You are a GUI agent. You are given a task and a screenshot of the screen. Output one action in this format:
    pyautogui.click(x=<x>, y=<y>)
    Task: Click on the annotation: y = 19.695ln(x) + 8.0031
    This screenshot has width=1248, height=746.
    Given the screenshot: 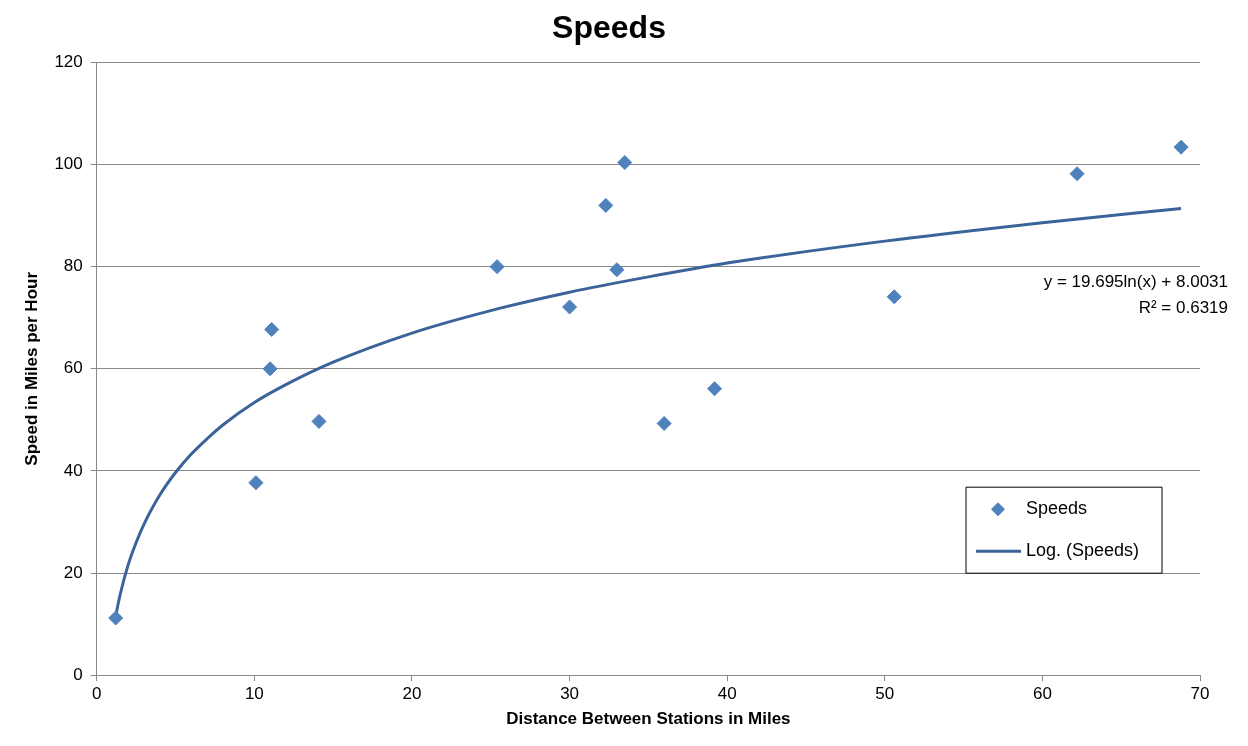 What is the action you would take?
    pyautogui.click(x=1135, y=282)
    